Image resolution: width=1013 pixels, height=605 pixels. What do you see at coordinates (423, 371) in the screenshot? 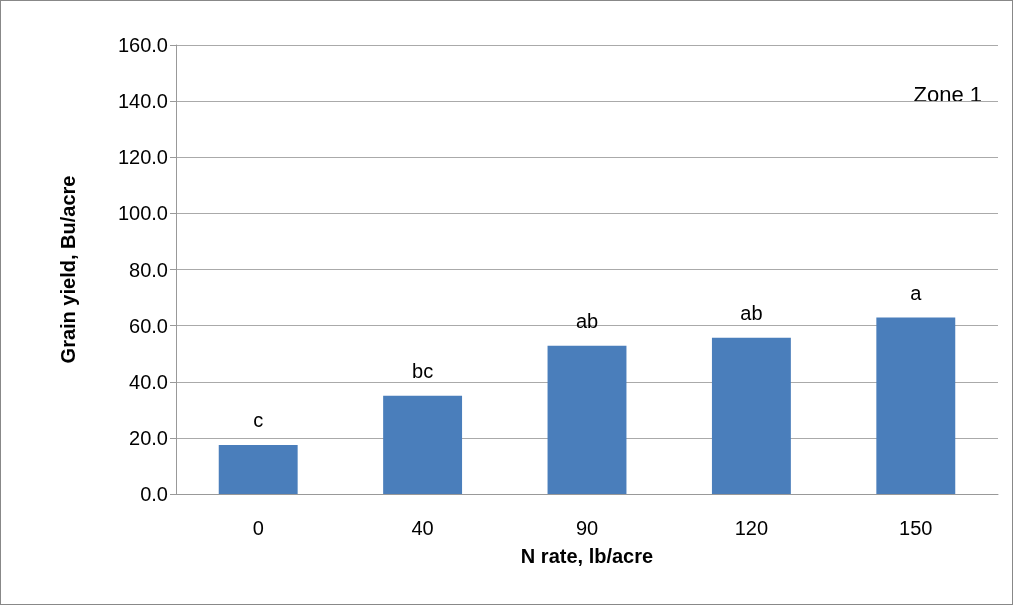
I see `annotation: bc` at bounding box center [423, 371].